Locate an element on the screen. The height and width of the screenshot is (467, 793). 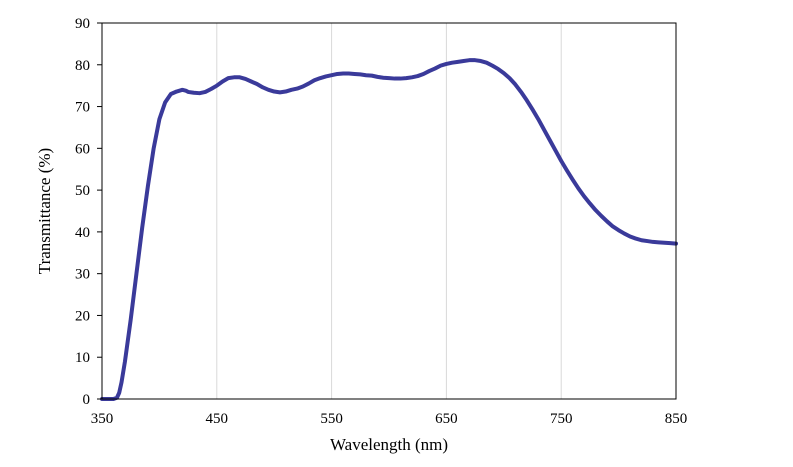
x-tick-label: 450 is located at coordinates (217, 419).